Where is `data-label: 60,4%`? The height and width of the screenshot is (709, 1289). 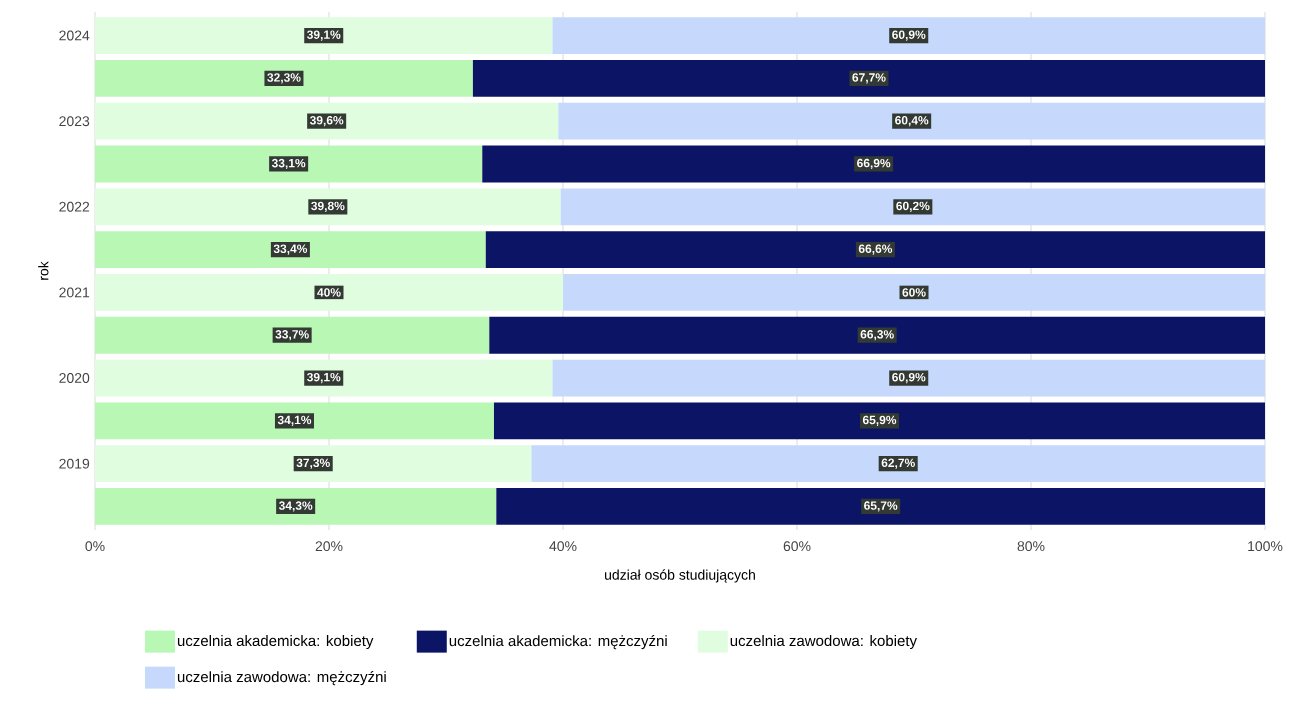
data-label: 60,4% is located at coordinates (912, 121).